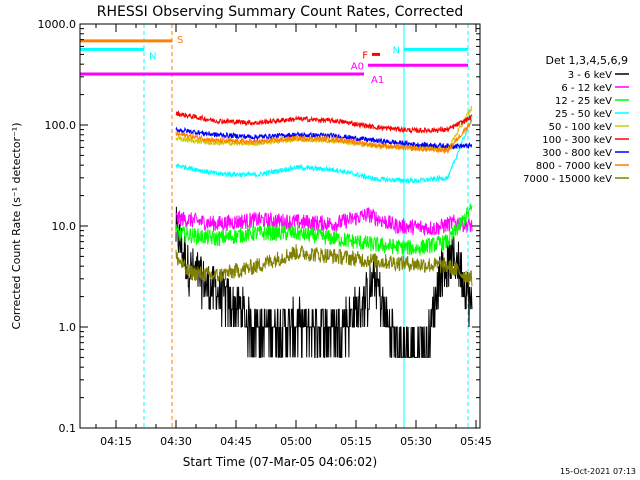 The image size is (640, 480). I want to click on x-tick-label: 05:30, so click(416, 441).